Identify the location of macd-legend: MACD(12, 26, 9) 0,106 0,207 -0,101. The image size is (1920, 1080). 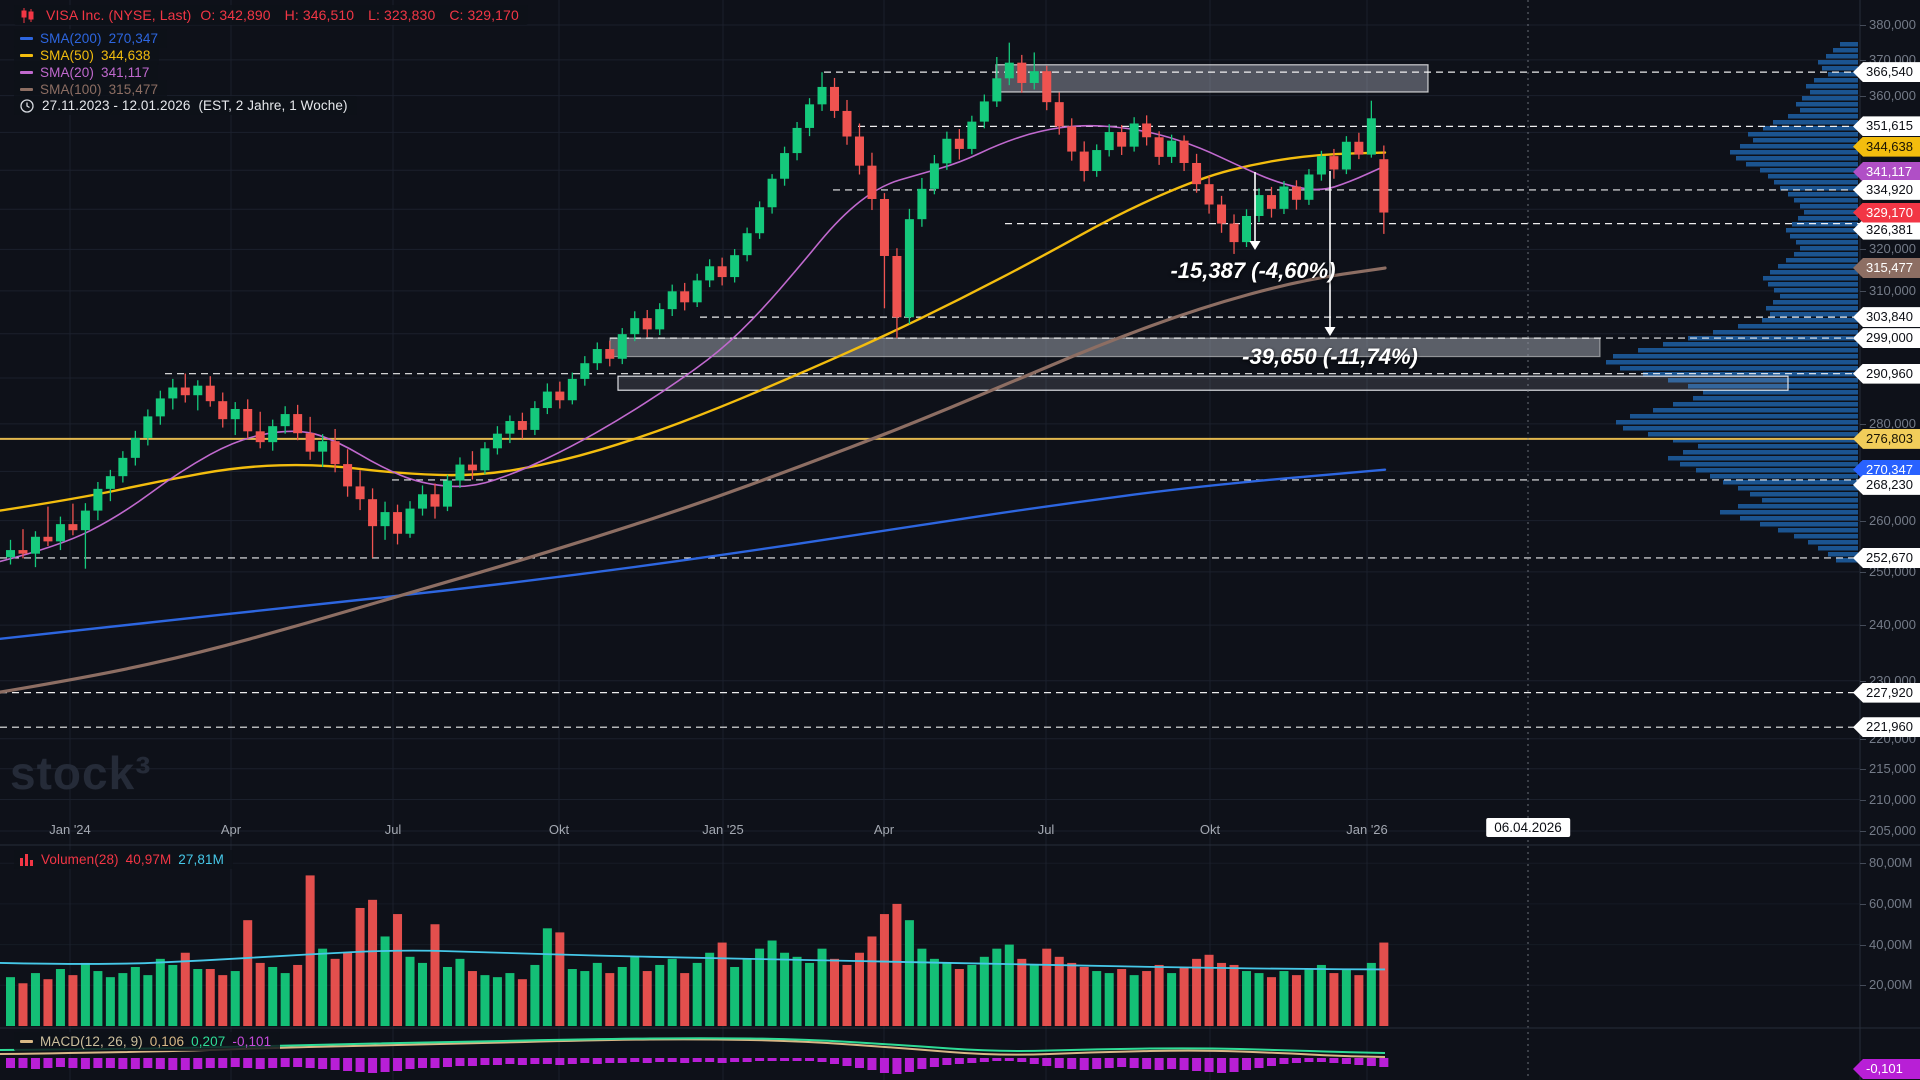
(147, 1041).